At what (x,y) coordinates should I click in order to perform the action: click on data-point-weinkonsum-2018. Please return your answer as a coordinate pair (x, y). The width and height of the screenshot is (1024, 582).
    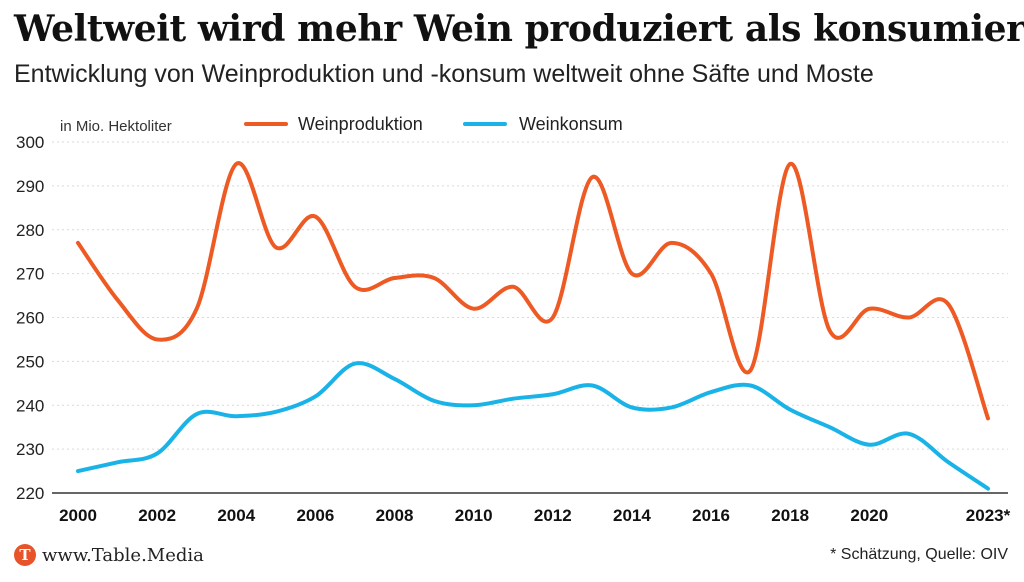
    Looking at the image, I should click on (790, 410).